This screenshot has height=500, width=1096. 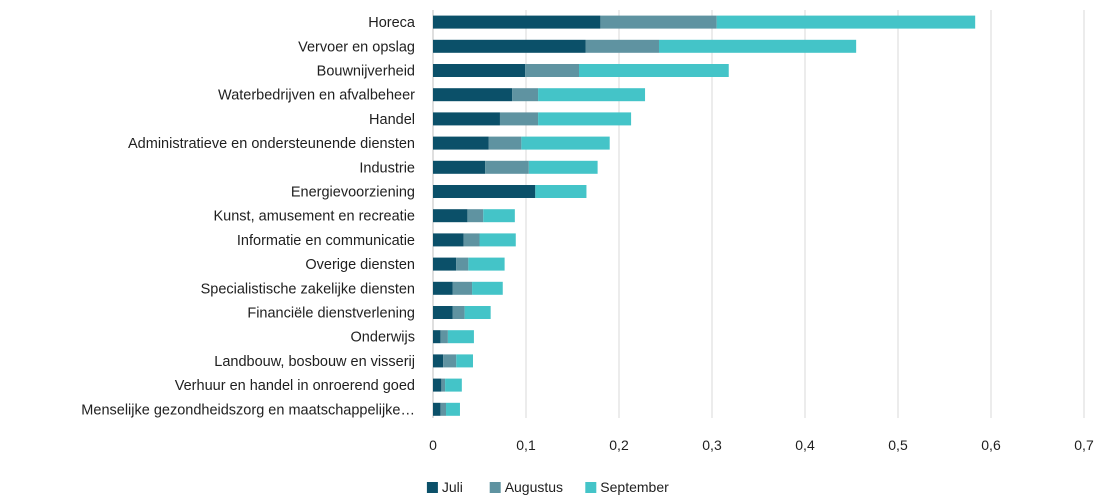 I want to click on category-label: Waterbedrijven en afvalbeheer, so click(x=316, y=96).